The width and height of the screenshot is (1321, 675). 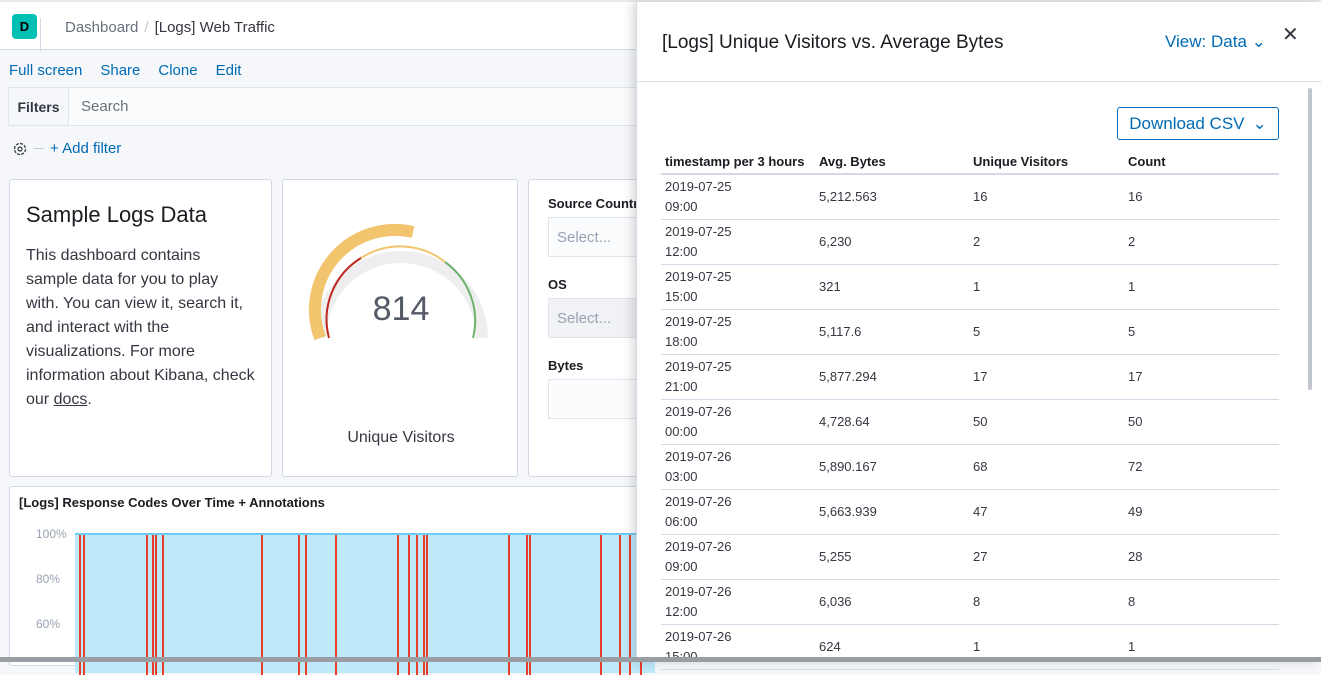 What do you see at coordinates (116, 214) in the screenshot?
I see `panel-title: Sample Logs Data` at bounding box center [116, 214].